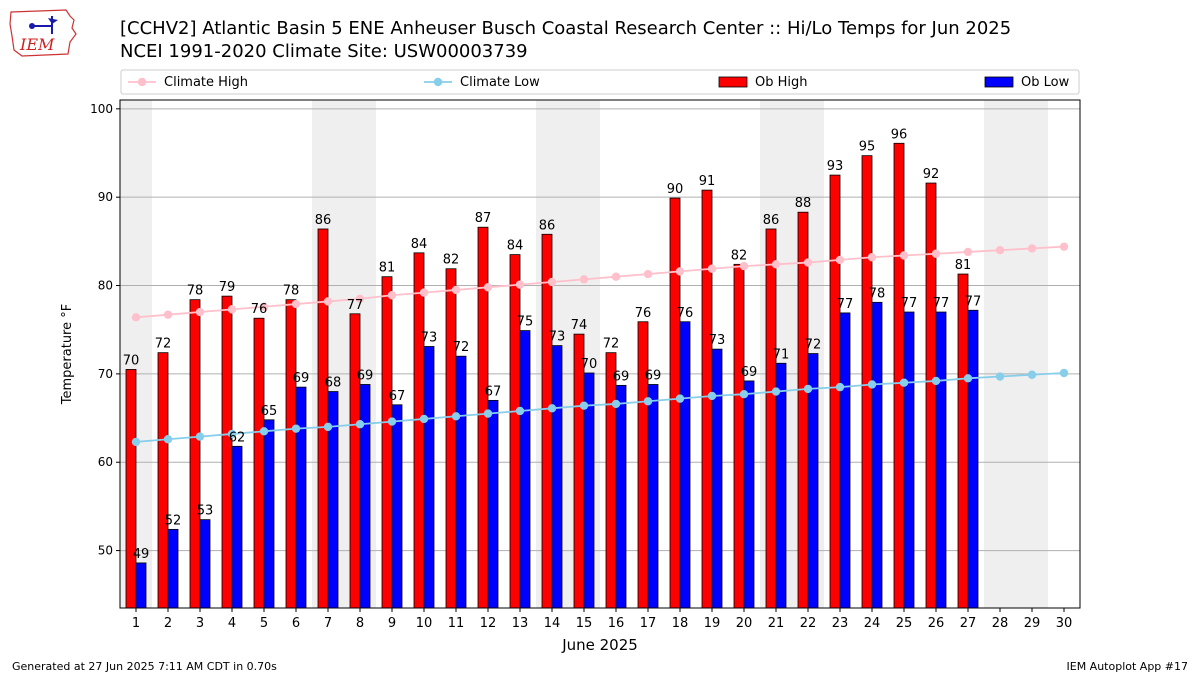  Describe the element at coordinates (206, 82) in the screenshot. I see `legend-label-climate-high: Climate High` at that location.